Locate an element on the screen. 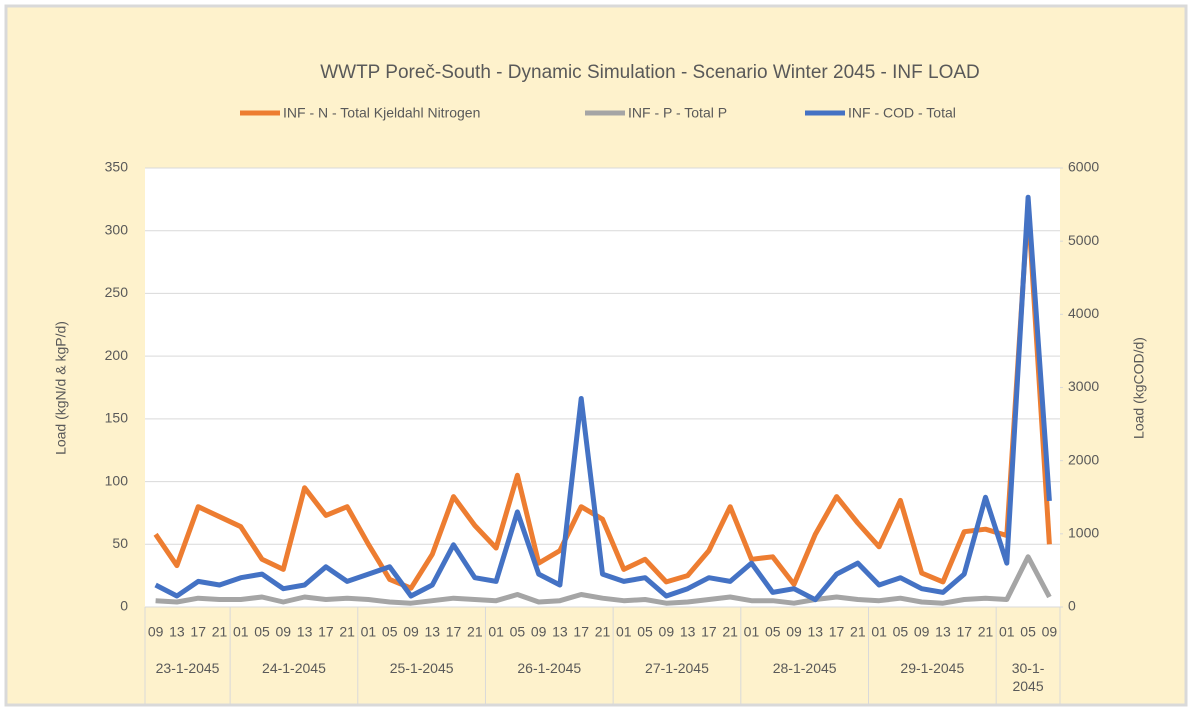 The height and width of the screenshot is (711, 1192). date-label: 30-1-2045 is located at coordinates (1028, 677).